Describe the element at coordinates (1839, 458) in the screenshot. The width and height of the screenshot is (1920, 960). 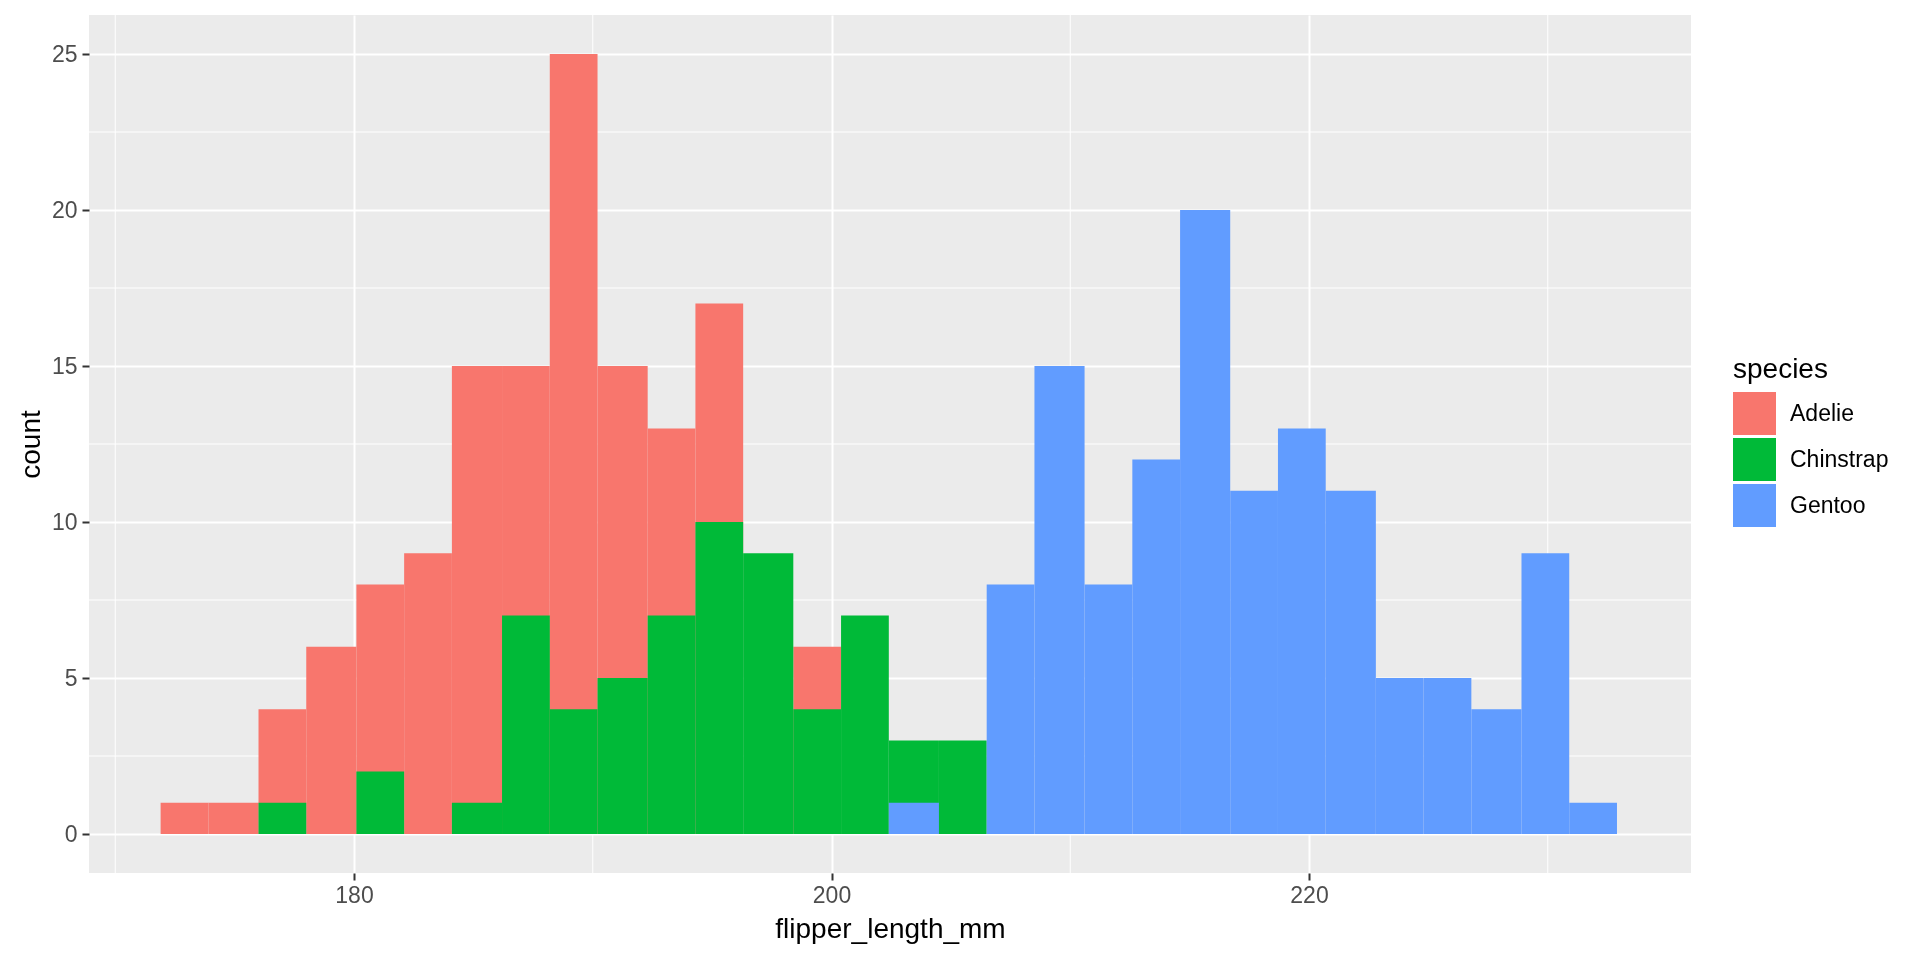
I see `legend-label: Chinstrap` at that location.